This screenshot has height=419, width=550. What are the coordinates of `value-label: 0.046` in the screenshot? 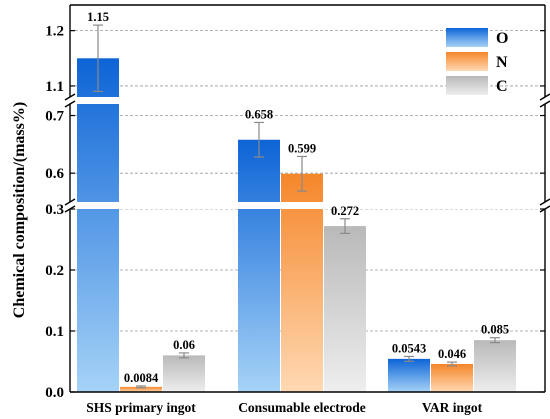 It's located at (452, 354).